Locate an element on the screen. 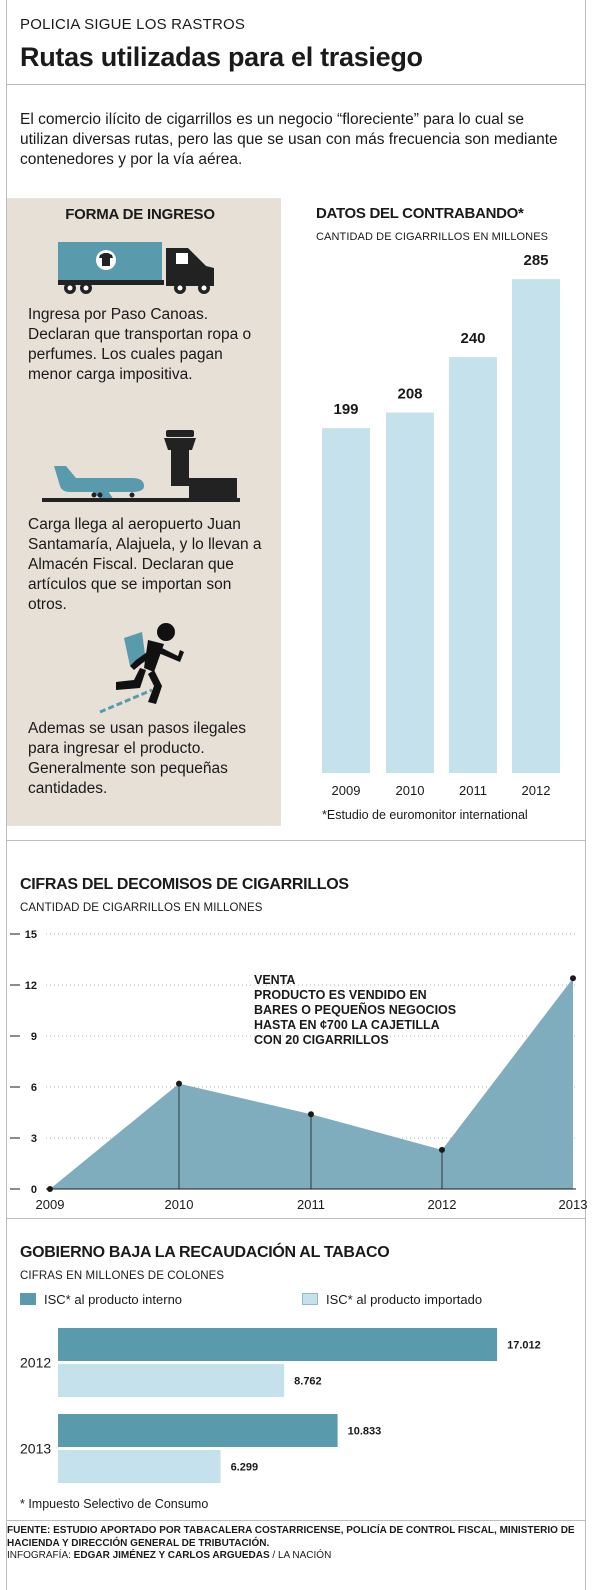  bar-2012 is located at coordinates (536, 526).